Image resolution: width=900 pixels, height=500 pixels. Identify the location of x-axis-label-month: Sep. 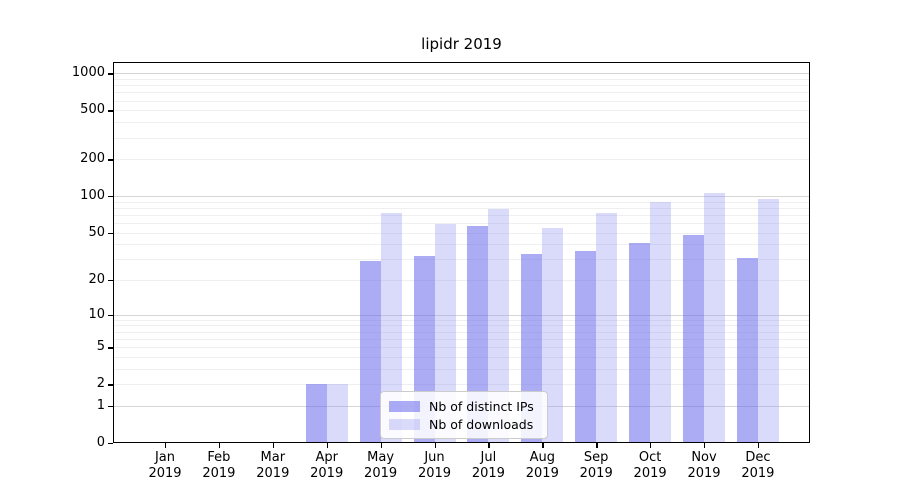
(596, 457).